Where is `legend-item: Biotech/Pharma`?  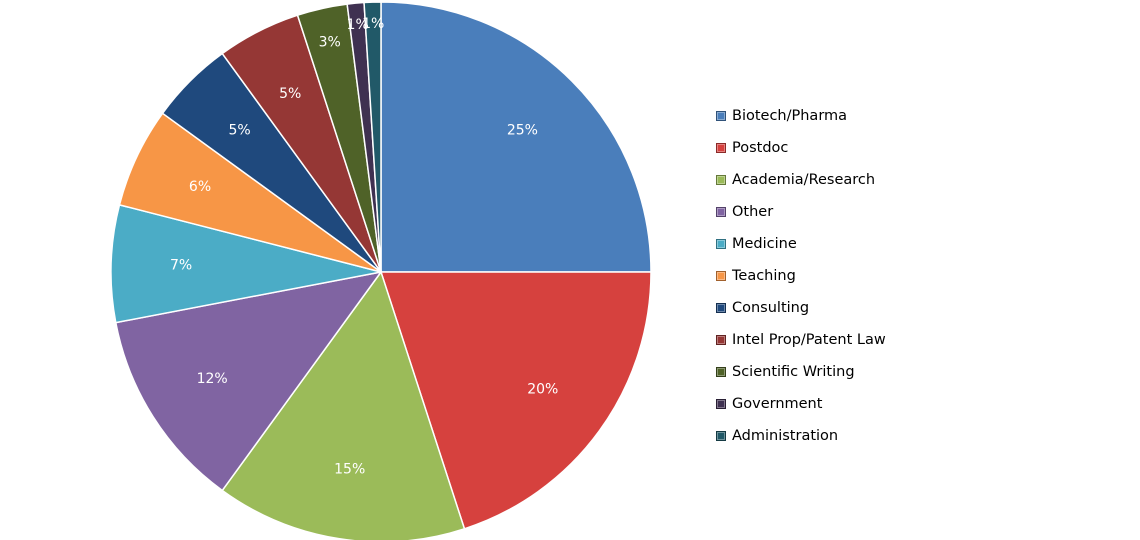 legend-item: Biotech/Pharma is located at coordinates (846, 116).